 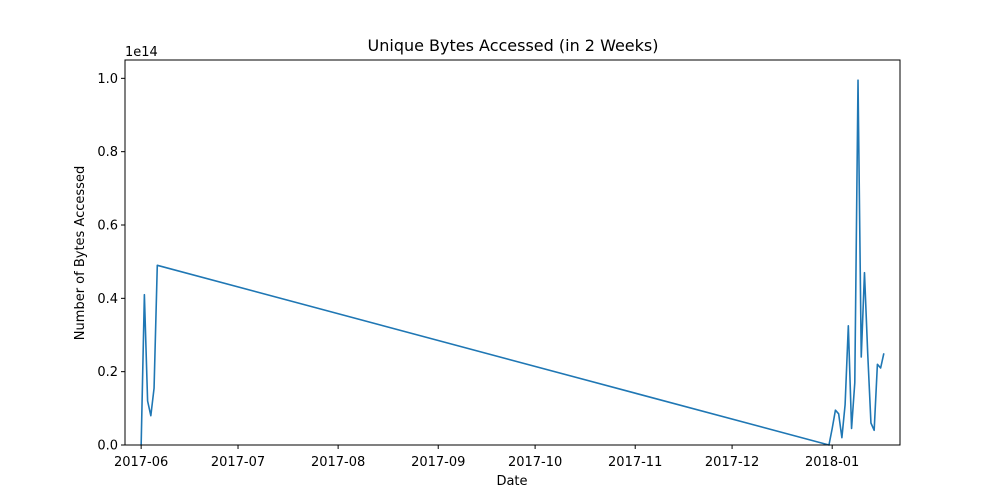 I want to click on x-tick-label: 2017-11, so click(x=635, y=462).